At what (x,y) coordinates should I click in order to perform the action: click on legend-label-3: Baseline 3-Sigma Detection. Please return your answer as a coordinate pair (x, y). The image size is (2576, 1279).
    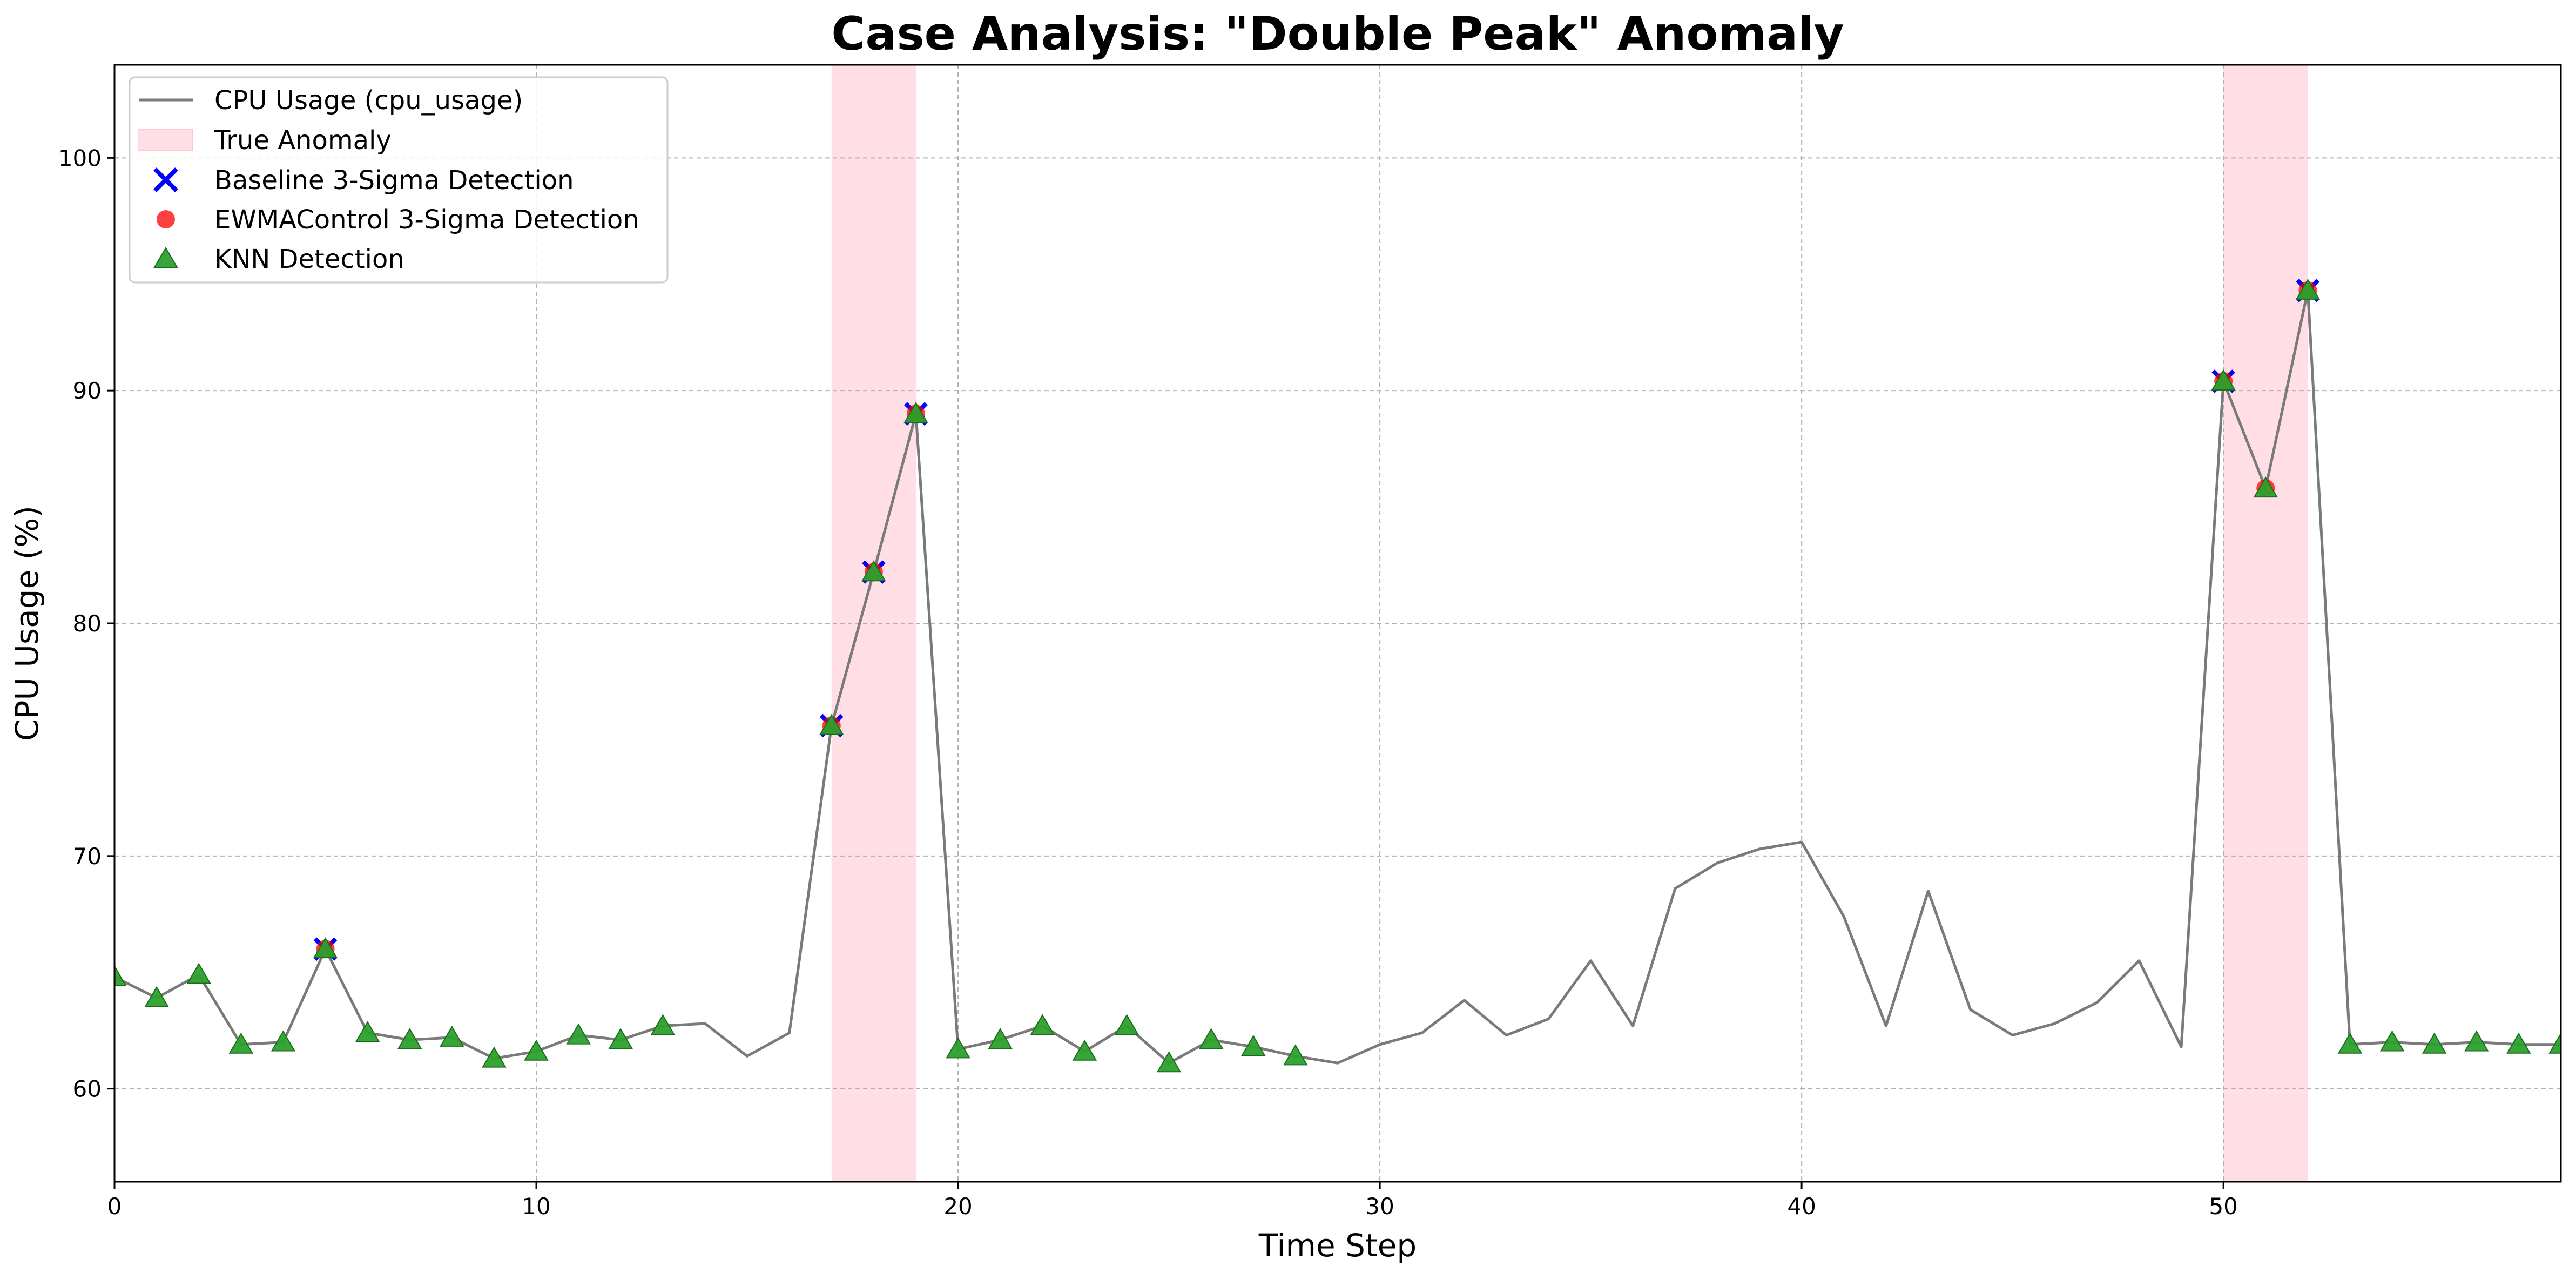
    Looking at the image, I should click on (394, 180).